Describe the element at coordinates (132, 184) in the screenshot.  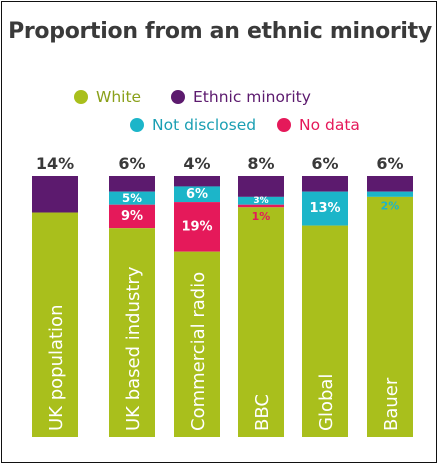
I see `bar-segment-uk-based-industry-ethnic-minority` at that location.